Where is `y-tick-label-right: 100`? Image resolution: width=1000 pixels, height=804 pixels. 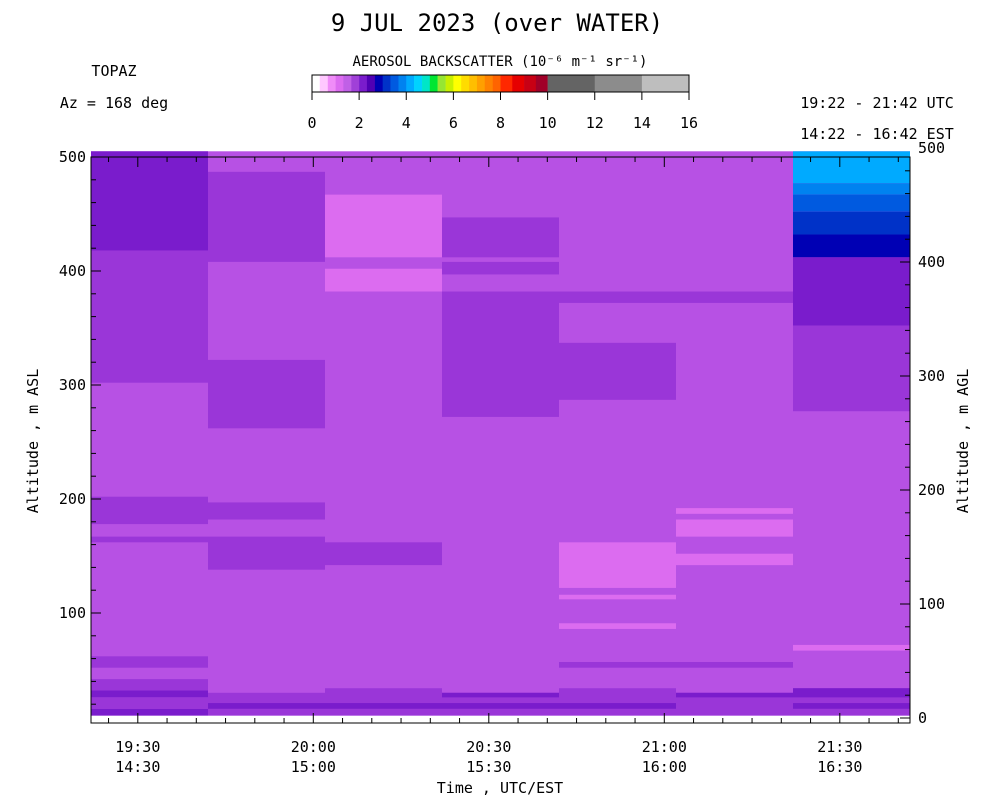
y-tick-label-right: 100 is located at coordinates (931, 604).